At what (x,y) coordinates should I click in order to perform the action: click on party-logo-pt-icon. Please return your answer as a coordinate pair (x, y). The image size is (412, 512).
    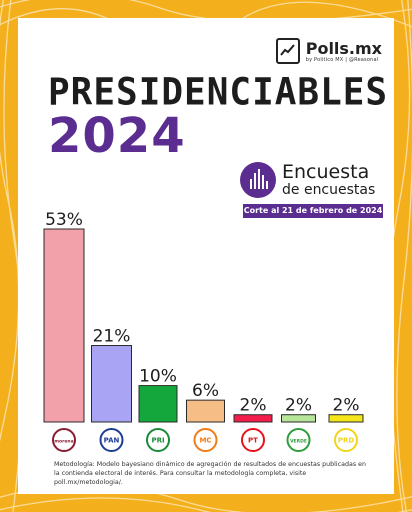
    Looking at the image, I should click on (253, 440).